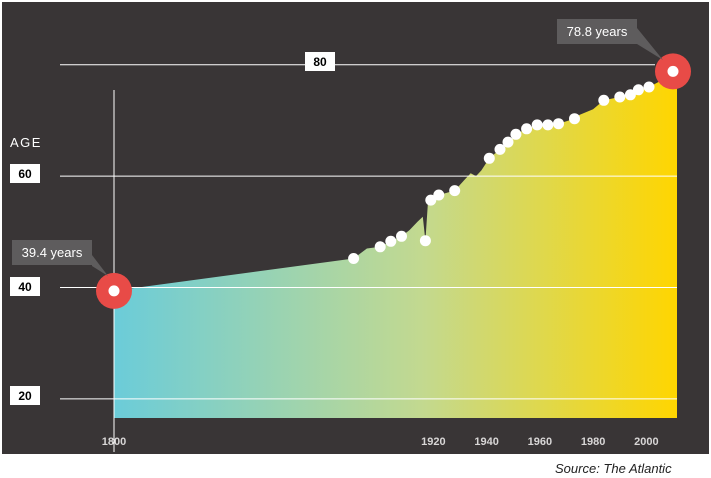  Describe the element at coordinates (540, 442) in the screenshot. I see `x-tick-label: 1960` at that location.